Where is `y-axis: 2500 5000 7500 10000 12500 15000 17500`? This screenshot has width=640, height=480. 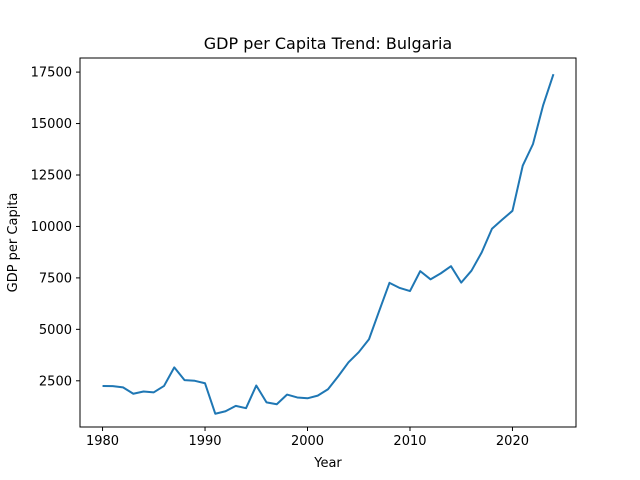 y-axis: 2500 5000 7500 10000 12500 15000 17500 is located at coordinates (55, 227).